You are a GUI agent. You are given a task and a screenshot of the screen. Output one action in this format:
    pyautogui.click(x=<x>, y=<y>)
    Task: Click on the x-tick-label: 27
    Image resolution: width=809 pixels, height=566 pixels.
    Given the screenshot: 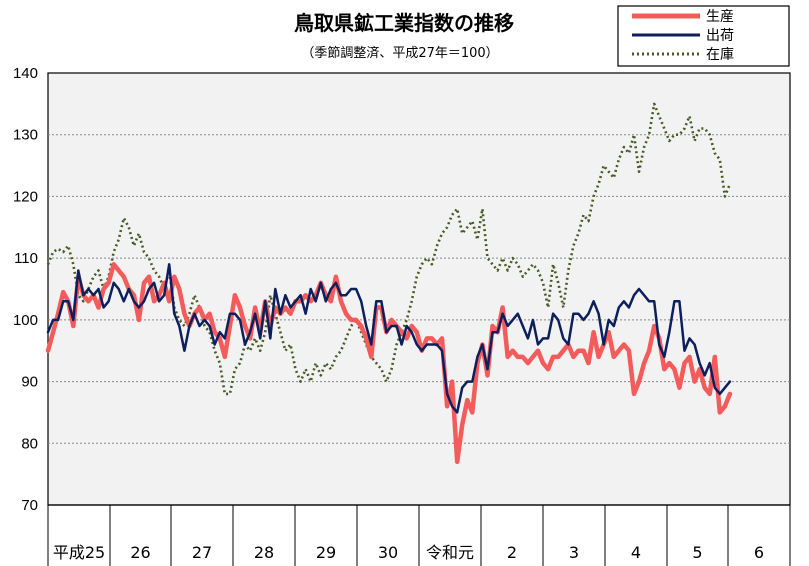 What is the action you would take?
    pyautogui.click(x=202, y=552)
    